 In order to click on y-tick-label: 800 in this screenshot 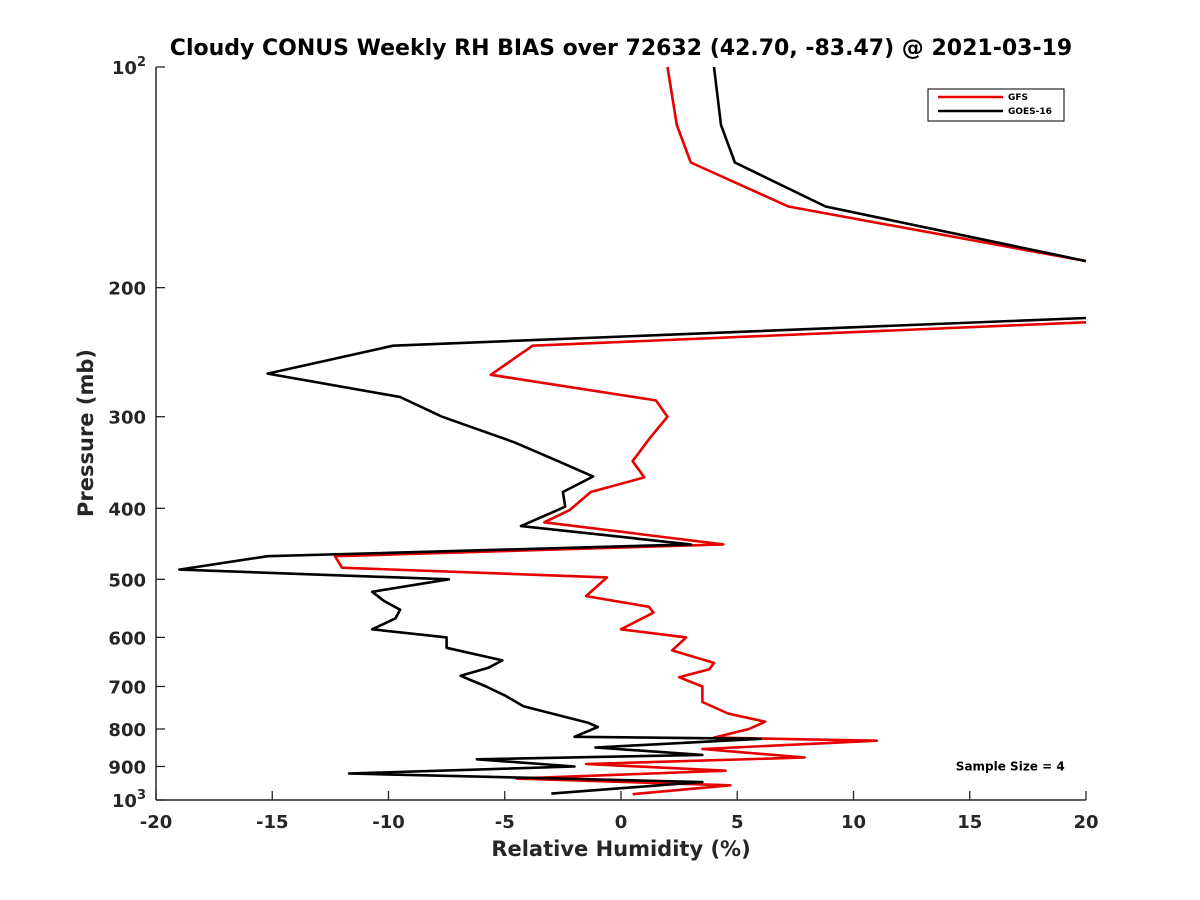, I will do `click(127, 730)`.